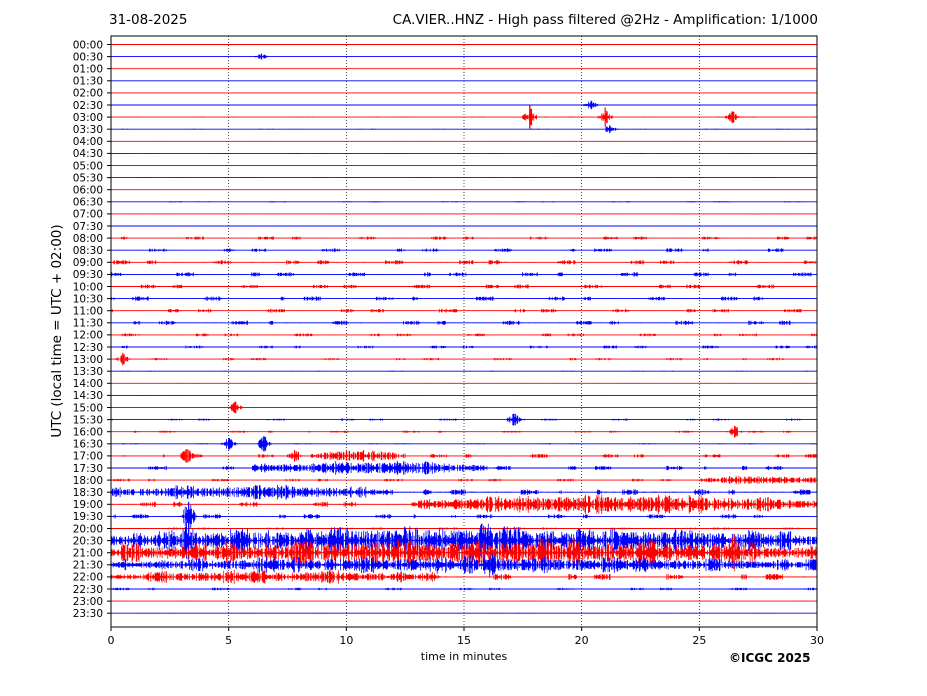 This screenshot has height=696, width=927. Describe the element at coordinates (88, 420) in the screenshot. I see `y-tick-label: 15:30` at that location.